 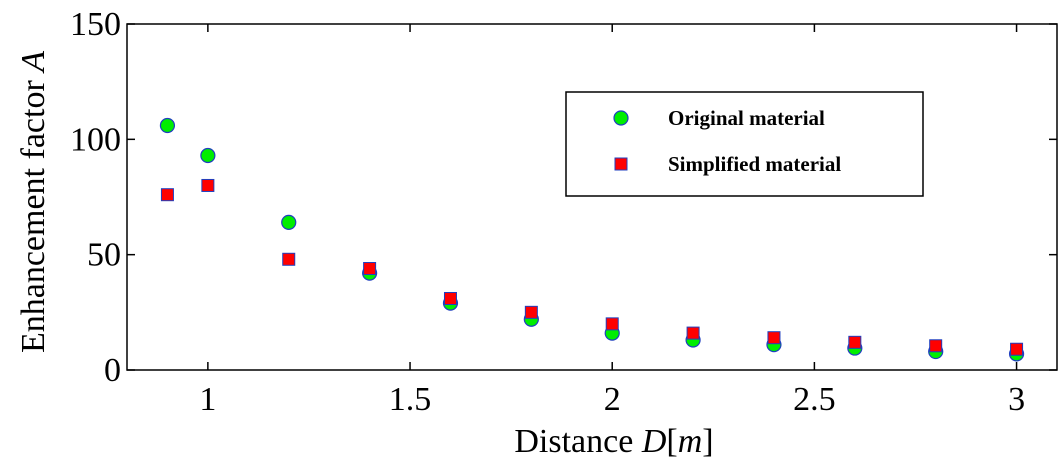 I want to click on x-tick-label: 1.5, so click(x=410, y=399).